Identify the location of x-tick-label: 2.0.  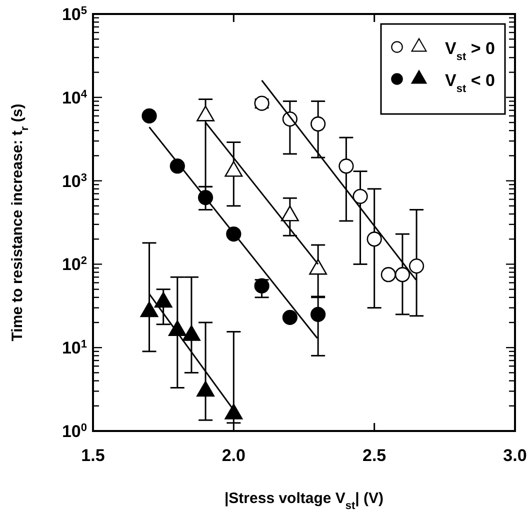
(234, 455).